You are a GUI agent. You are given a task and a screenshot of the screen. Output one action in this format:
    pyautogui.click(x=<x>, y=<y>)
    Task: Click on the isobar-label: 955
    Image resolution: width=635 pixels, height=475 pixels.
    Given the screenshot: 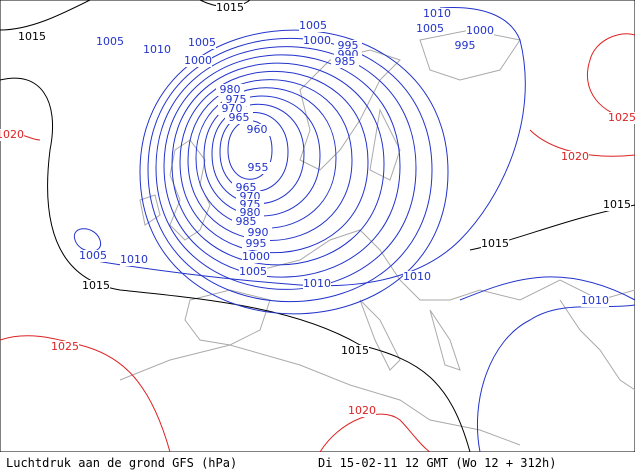 What is the action you would take?
    pyautogui.click(x=258, y=167)
    